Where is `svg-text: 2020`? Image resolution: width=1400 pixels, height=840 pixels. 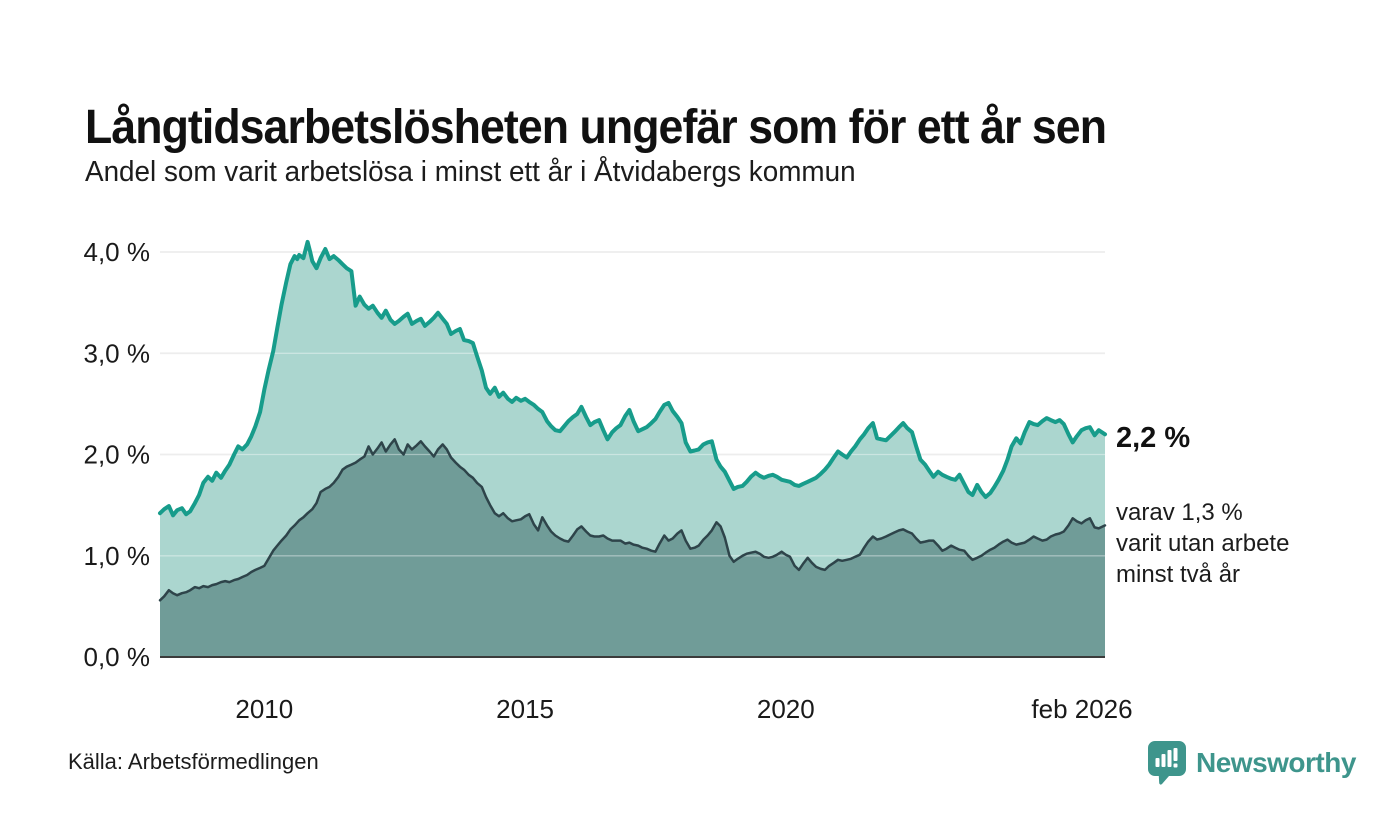 svg-text: 2020 is located at coordinates (786, 709).